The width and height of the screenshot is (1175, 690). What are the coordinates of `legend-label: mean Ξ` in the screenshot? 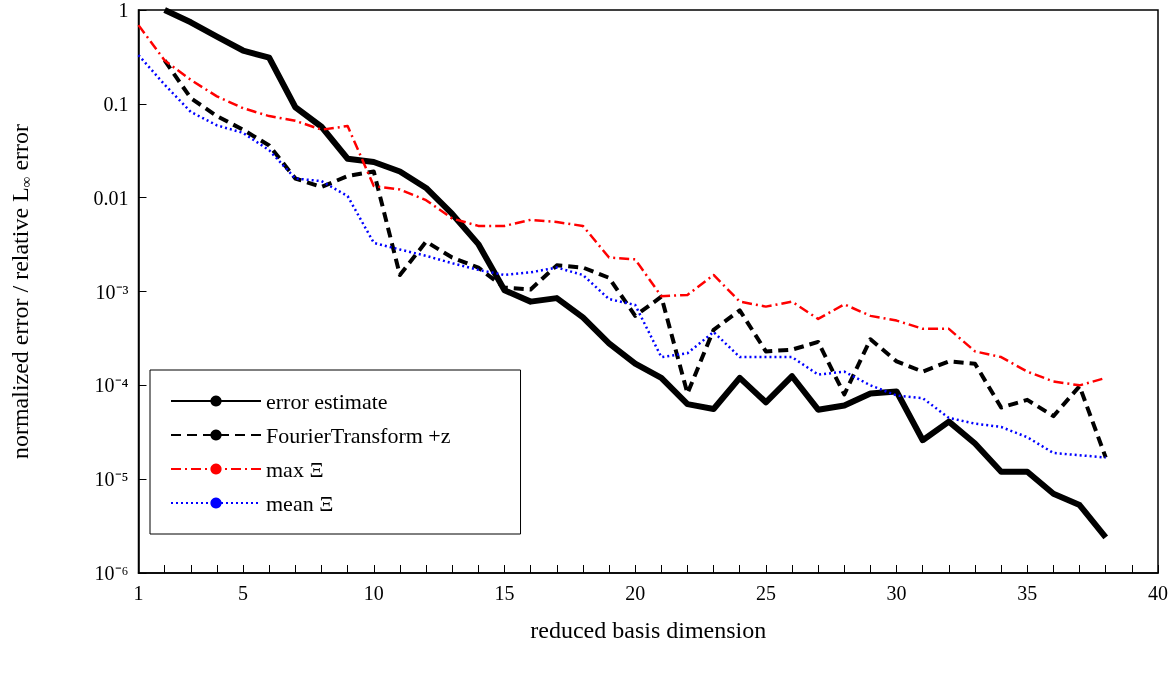 It's located at (300, 503).